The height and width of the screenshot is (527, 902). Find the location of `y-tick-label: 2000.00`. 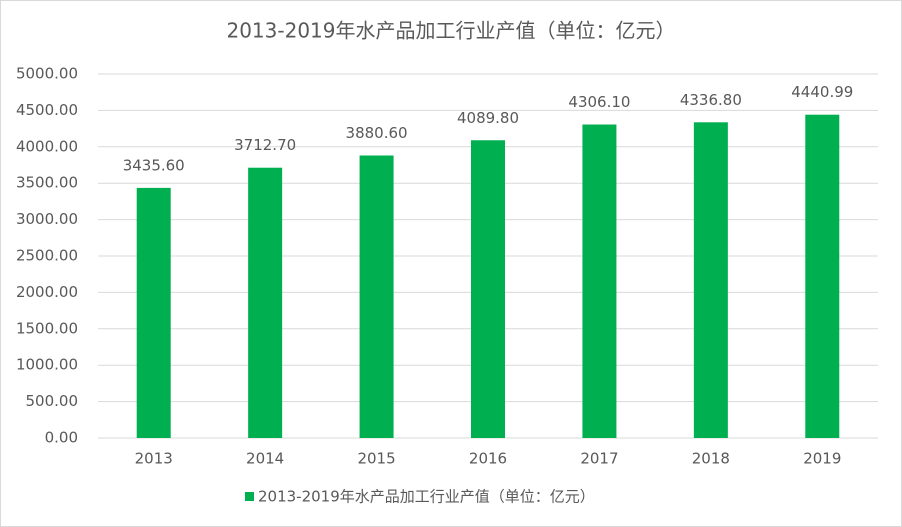

y-tick-label: 2000.00 is located at coordinates (47, 292).